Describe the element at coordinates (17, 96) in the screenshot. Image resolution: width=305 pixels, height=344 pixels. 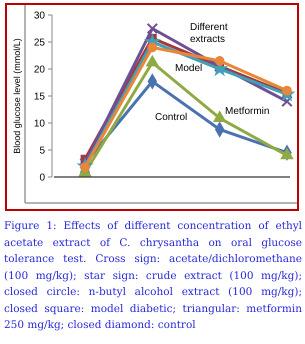
I see `y-axis-title: Blood glucose level (mmol/L)` at that location.